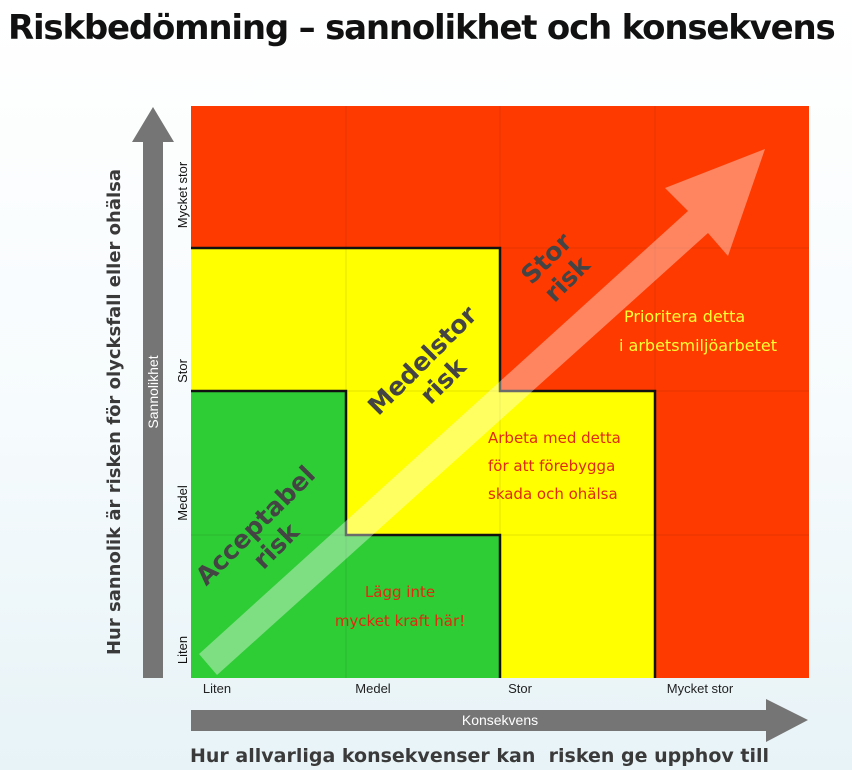  I want to click on note-medium-line1: Arbeta med detta, so click(554, 438).